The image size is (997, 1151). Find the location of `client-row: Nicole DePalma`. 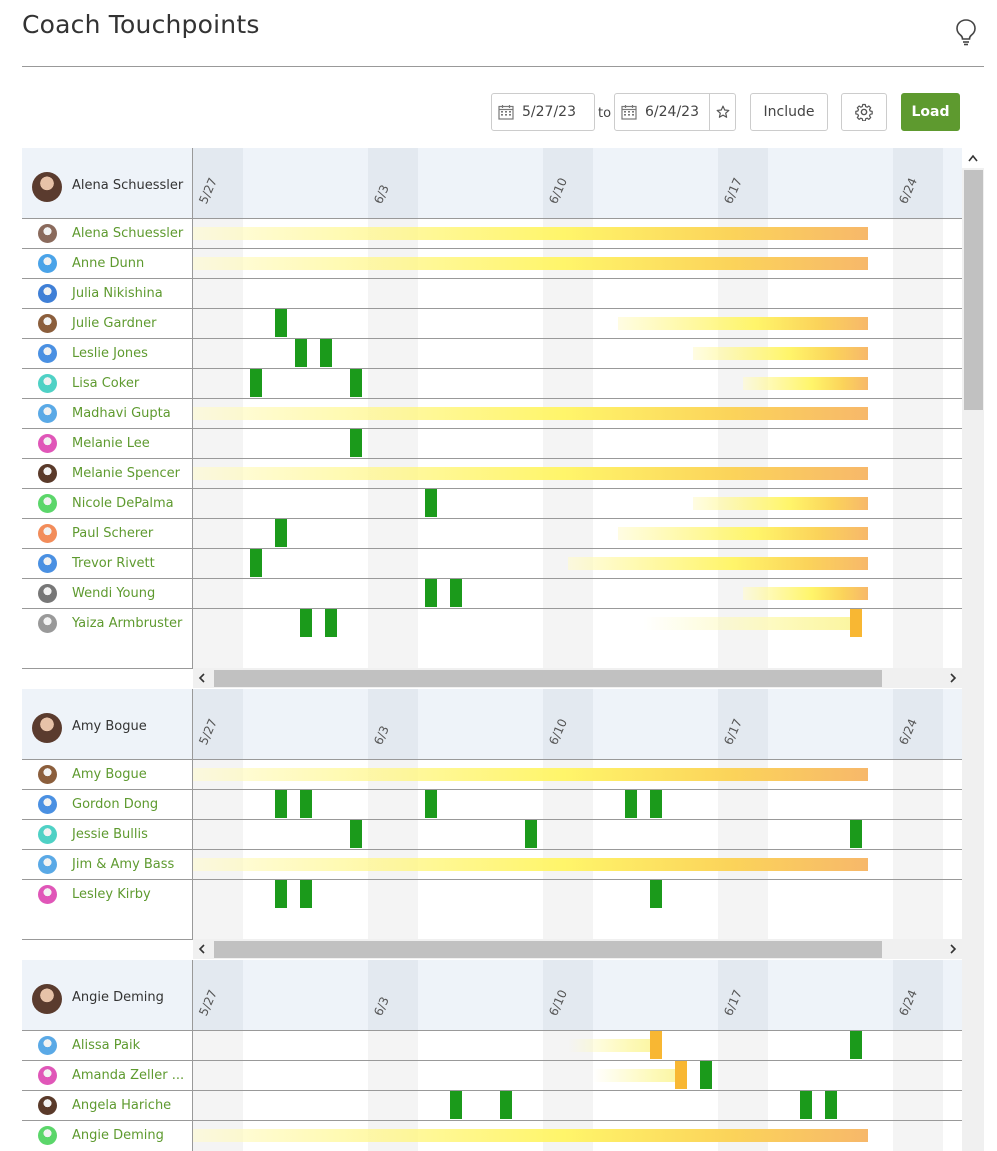

client-row: Nicole DePalma is located at coordinates (492, 503).